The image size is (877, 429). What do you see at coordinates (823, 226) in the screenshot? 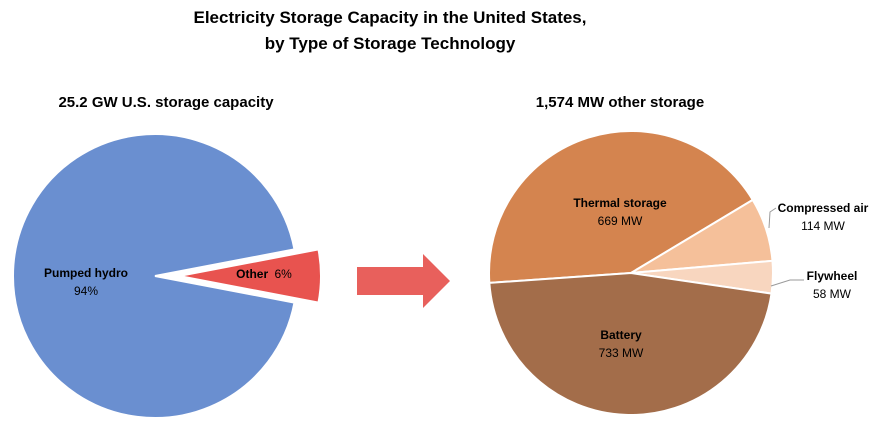
I see `label-compressed-air-value: 114 MW` at bounding box center [823, 226].